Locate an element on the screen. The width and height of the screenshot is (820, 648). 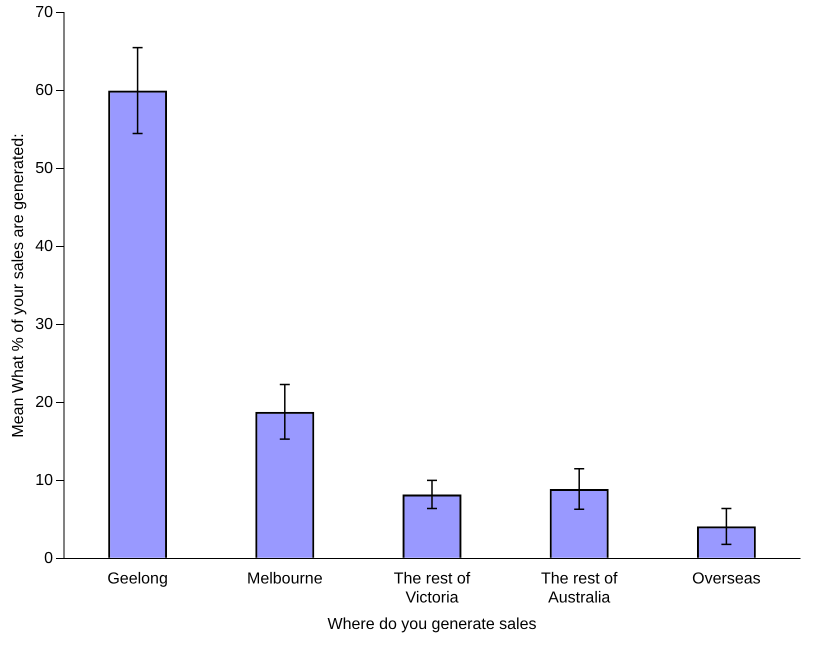
y-tick-label: 50 is located at coordinates (44, 168).